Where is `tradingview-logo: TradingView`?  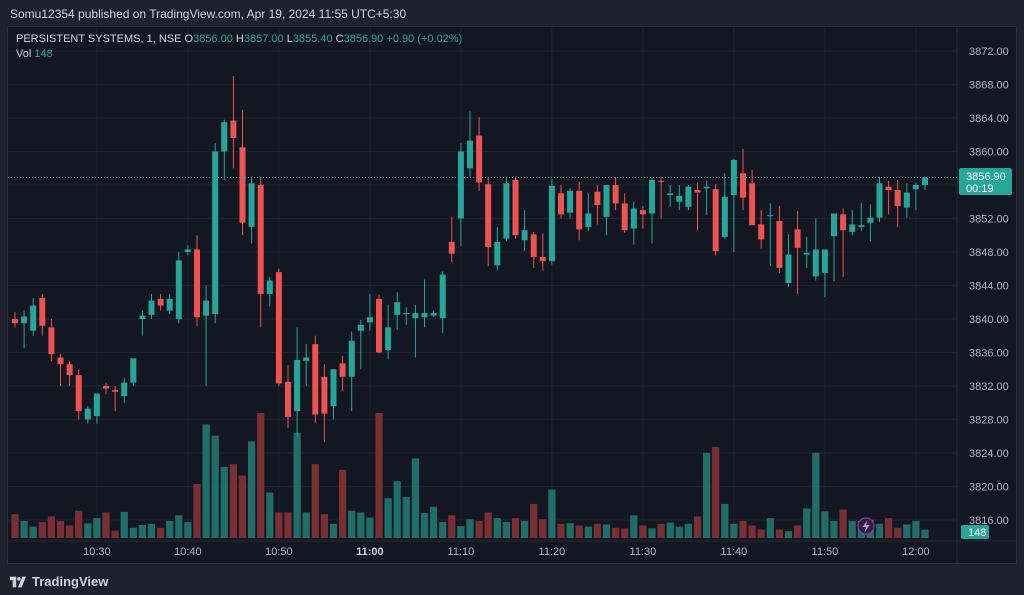 tradingview-logo: TradingView is located at coordinates (59, 581).